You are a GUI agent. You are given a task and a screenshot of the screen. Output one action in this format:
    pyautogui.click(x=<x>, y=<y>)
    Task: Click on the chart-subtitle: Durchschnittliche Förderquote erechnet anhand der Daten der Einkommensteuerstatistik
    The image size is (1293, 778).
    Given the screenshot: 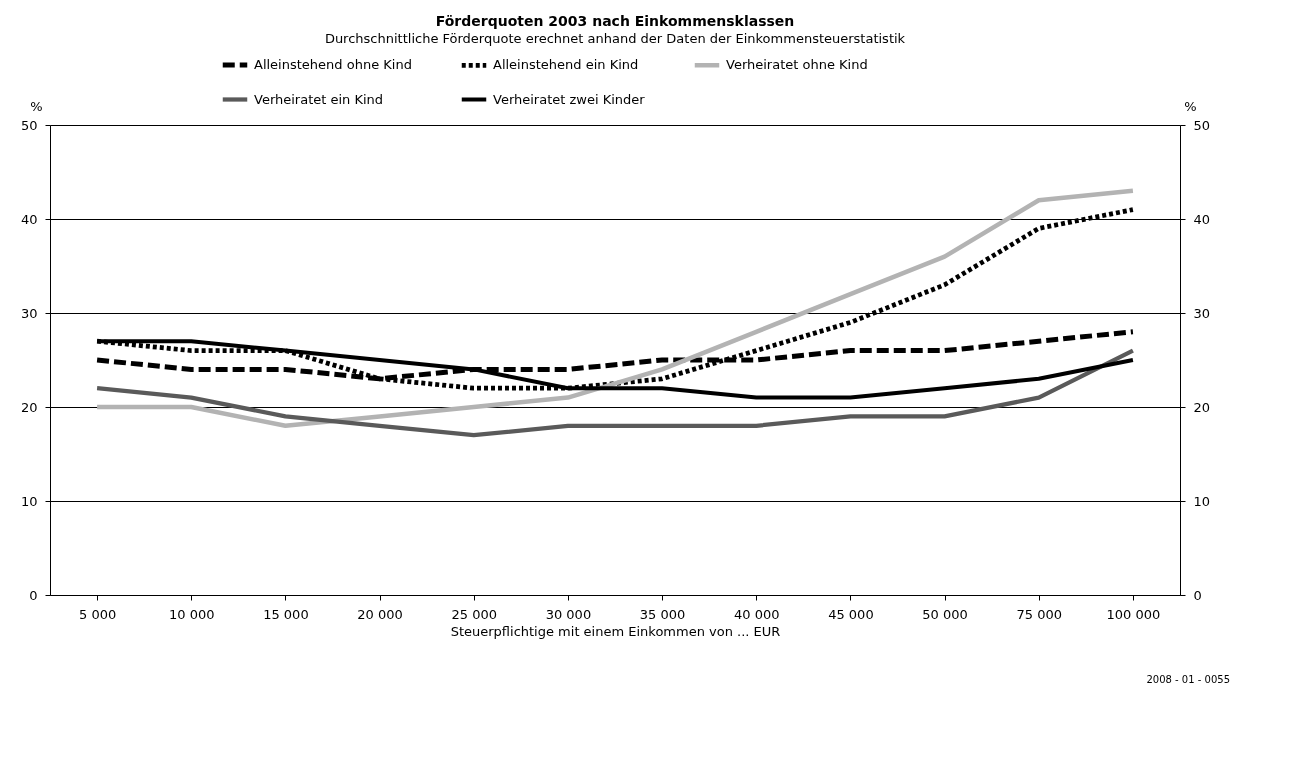 What is the action you would take?
    pyautogui.click(x=615, y=38)
    